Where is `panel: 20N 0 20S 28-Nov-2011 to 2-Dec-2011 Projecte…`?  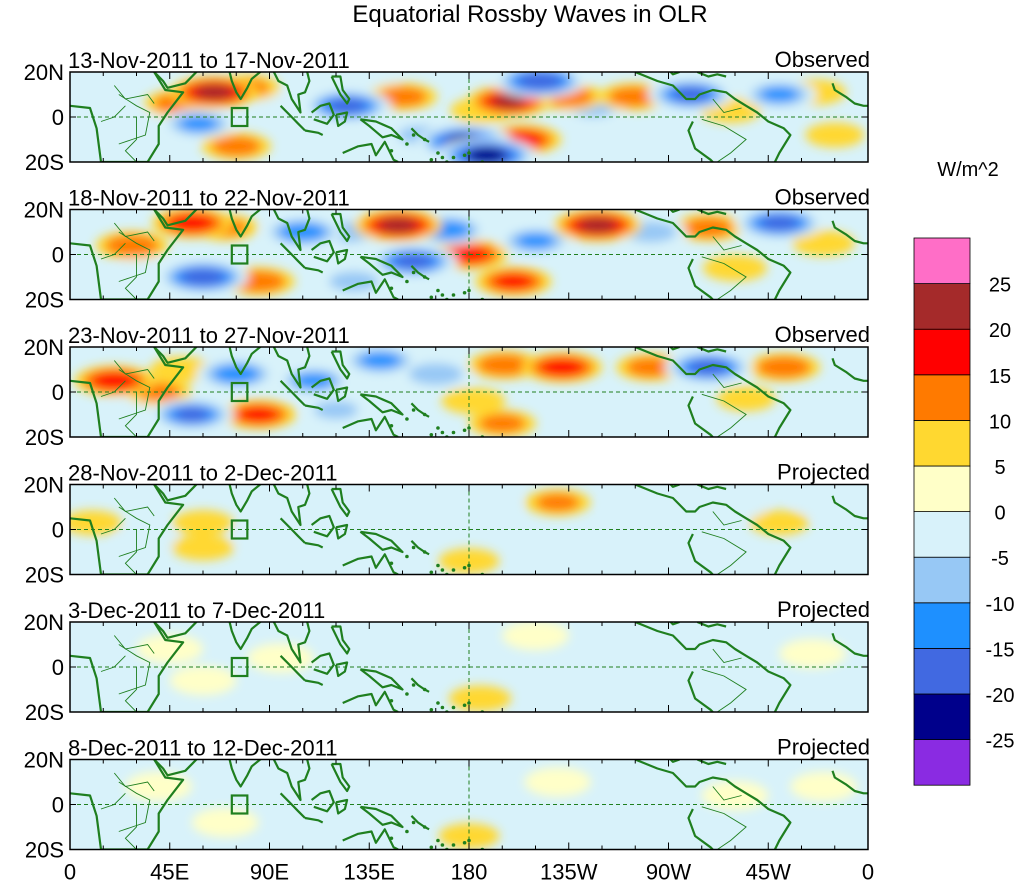 panel: 20N 0 20S 28-Nov-2011 to 2-Dec-2011 Projecte… is located at coordinates (447, 524).